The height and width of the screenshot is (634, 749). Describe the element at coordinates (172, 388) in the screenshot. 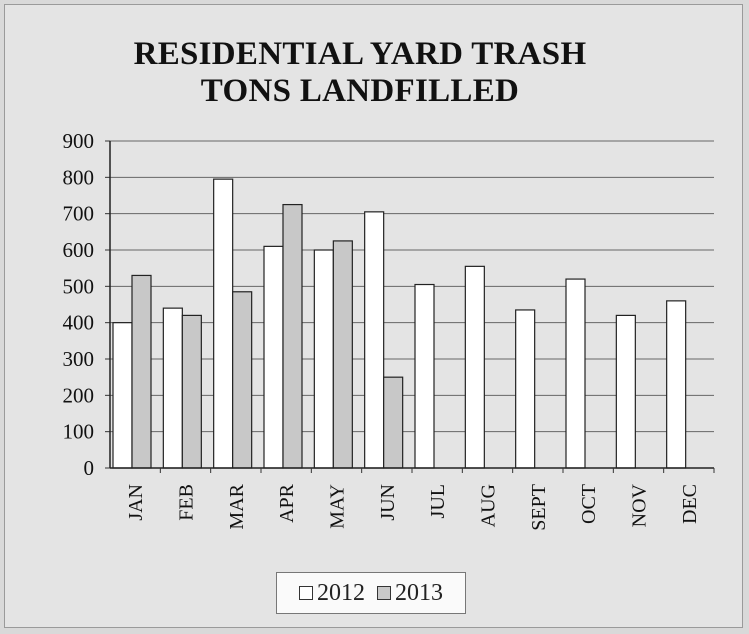

I see `bar-2012-feb` at that location.